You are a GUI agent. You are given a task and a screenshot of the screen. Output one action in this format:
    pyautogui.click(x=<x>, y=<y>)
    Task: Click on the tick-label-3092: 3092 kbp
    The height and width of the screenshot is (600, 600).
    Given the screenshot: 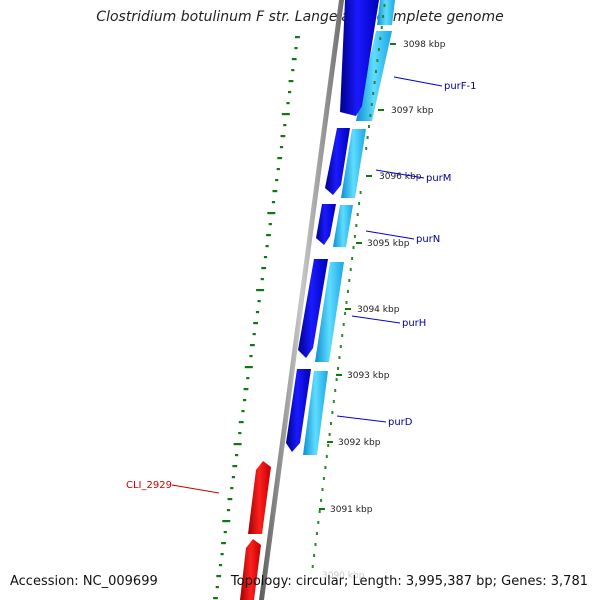 What is the action you would take?
    pyautogui.click(x=359, y=443)
    